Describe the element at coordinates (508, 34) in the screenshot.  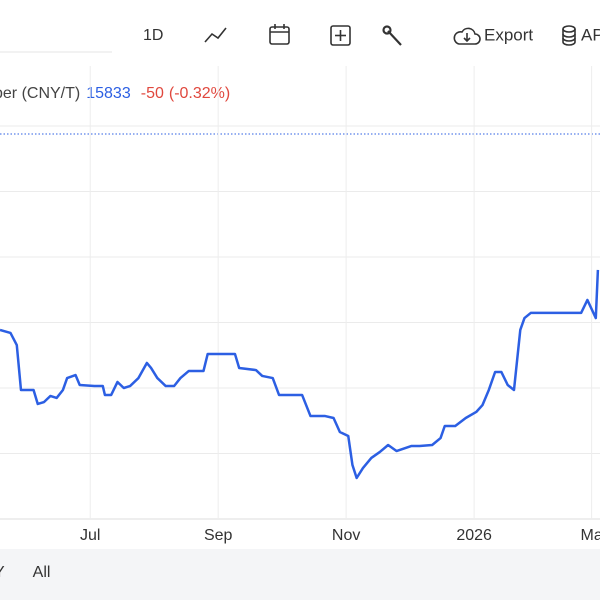
I see `export-button: Export` at that location.